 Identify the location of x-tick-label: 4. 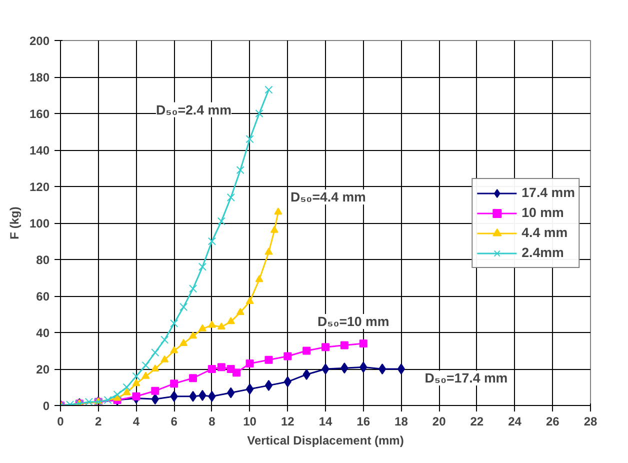
(136, 421).